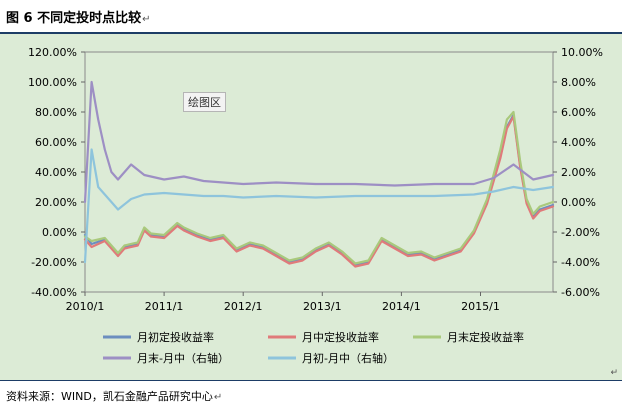 The width and height of the screenshot is (622, 410). Describe the element at coordinates (243, 306) in the screenshot. I see `x-tick-label: 2012/1` at that location.